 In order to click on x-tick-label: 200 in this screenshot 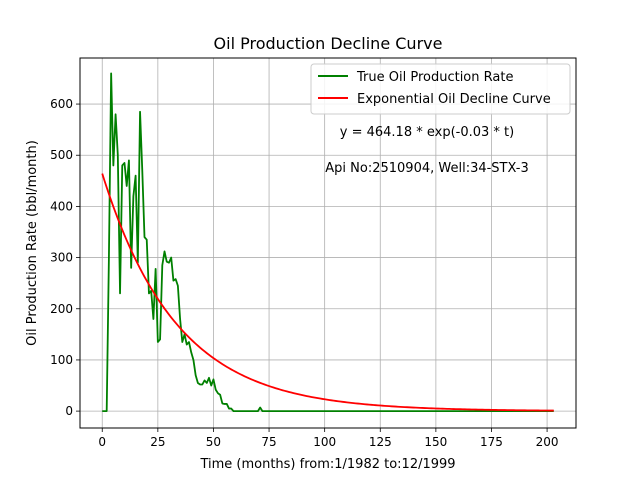, I will do `click(547, 442)`.